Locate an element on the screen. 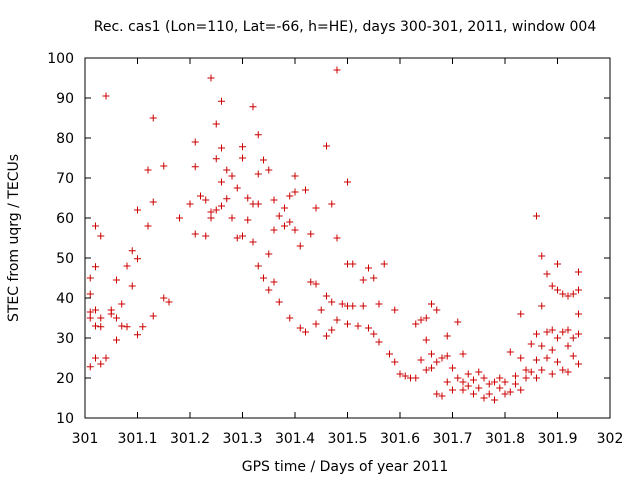  y-tick-label: 80 is located at coordinates (65, 139).